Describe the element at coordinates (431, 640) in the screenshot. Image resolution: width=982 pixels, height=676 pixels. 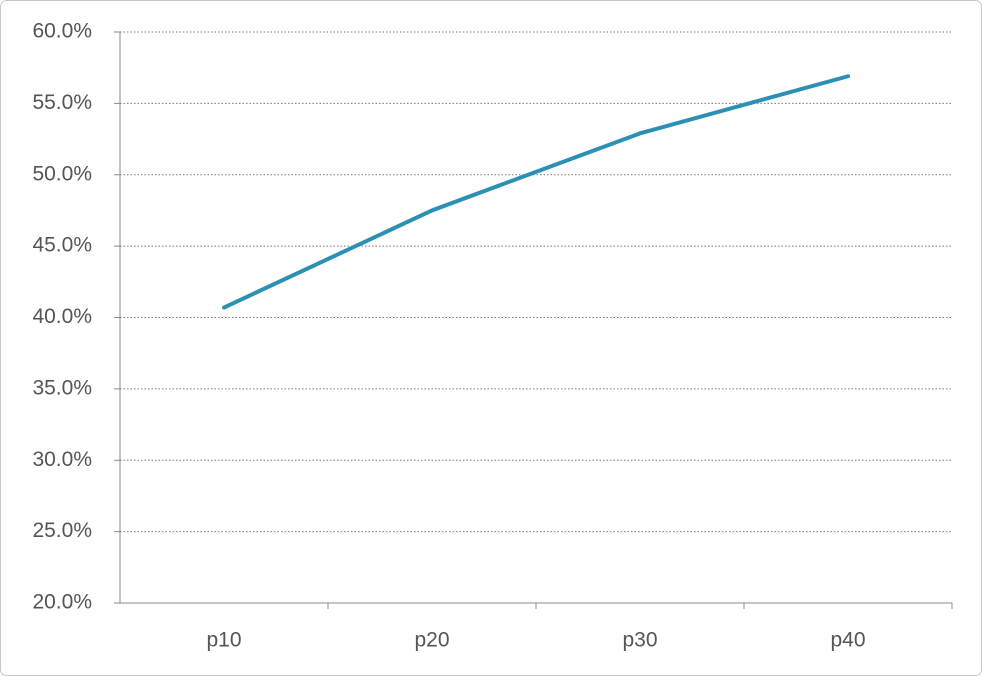
I see `x-tick-label: p20` at that location.